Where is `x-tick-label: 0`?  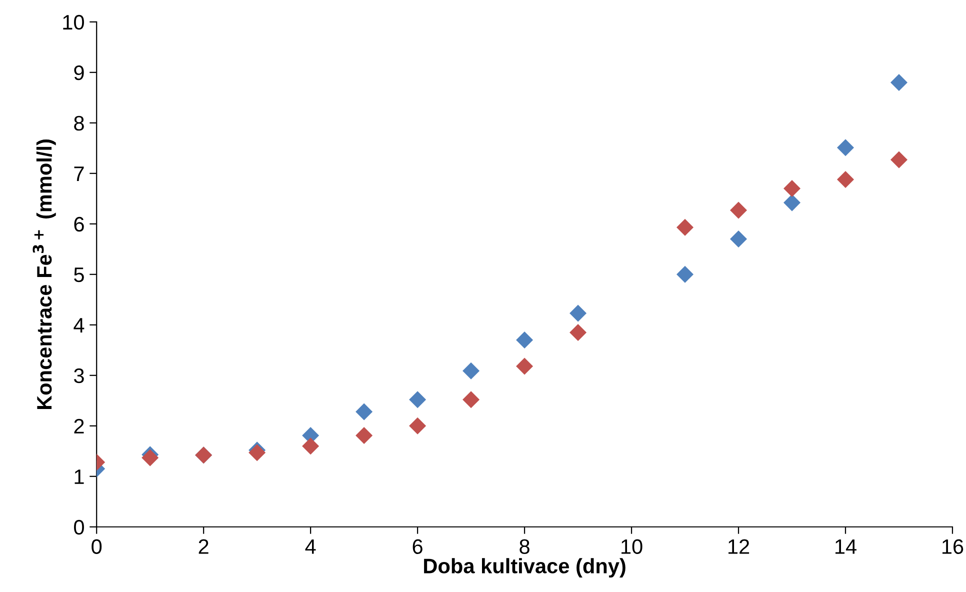 x-tick-label: 0 is located at coordinates (97, 546).